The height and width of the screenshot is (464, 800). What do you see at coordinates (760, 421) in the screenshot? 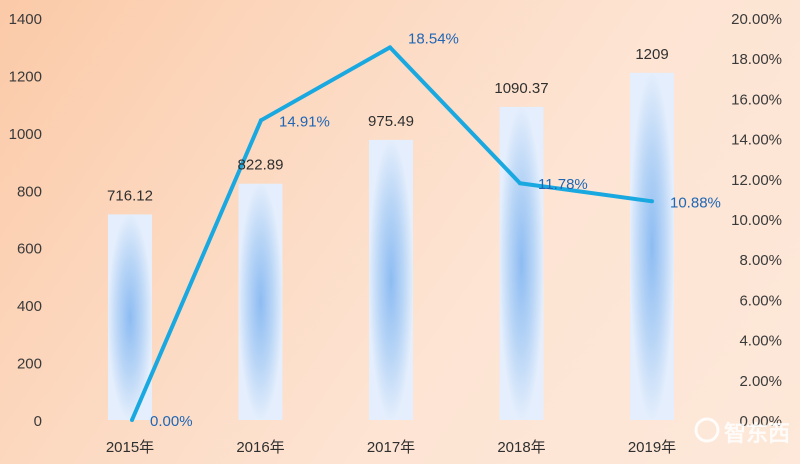
I see `right-tick-label: 0.00%` at bounding box center [760, 421].